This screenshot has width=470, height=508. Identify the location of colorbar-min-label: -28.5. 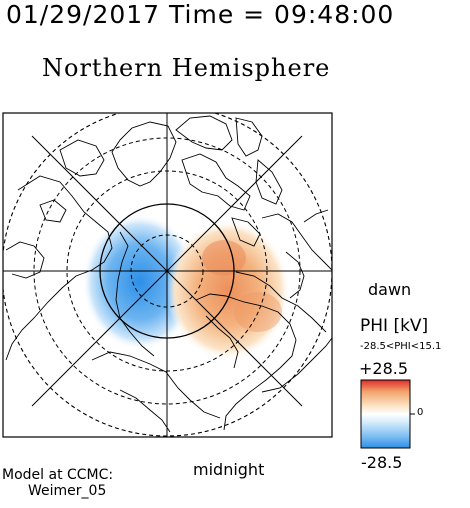
(382, 462).